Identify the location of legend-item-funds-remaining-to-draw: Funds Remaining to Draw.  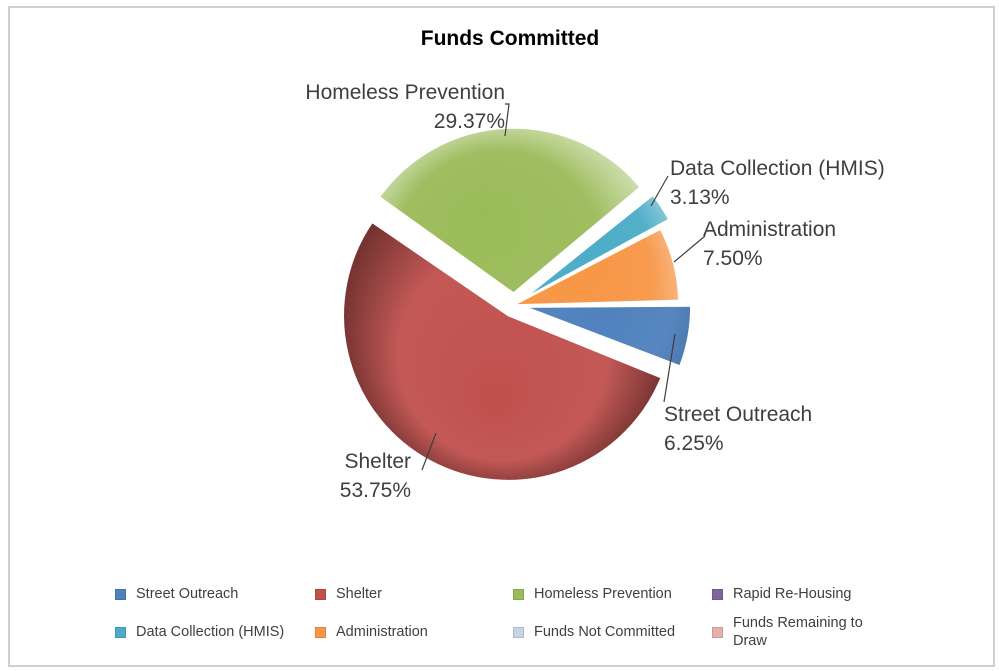
(797, 632).